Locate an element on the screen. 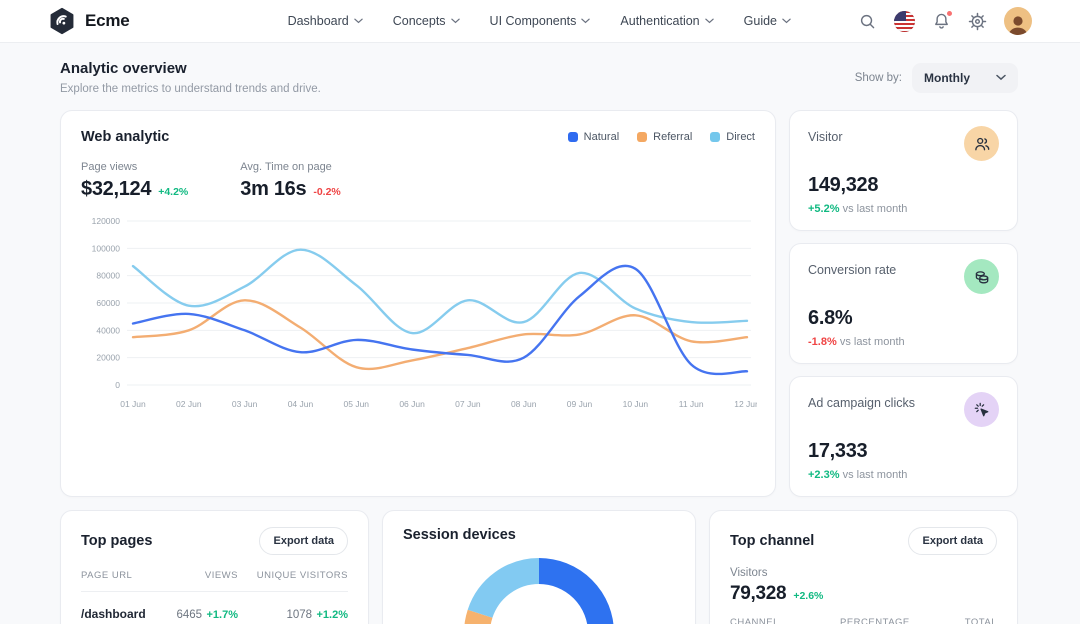  chart-legend: Natural Referral Direct is located at coordinates (661, 137).